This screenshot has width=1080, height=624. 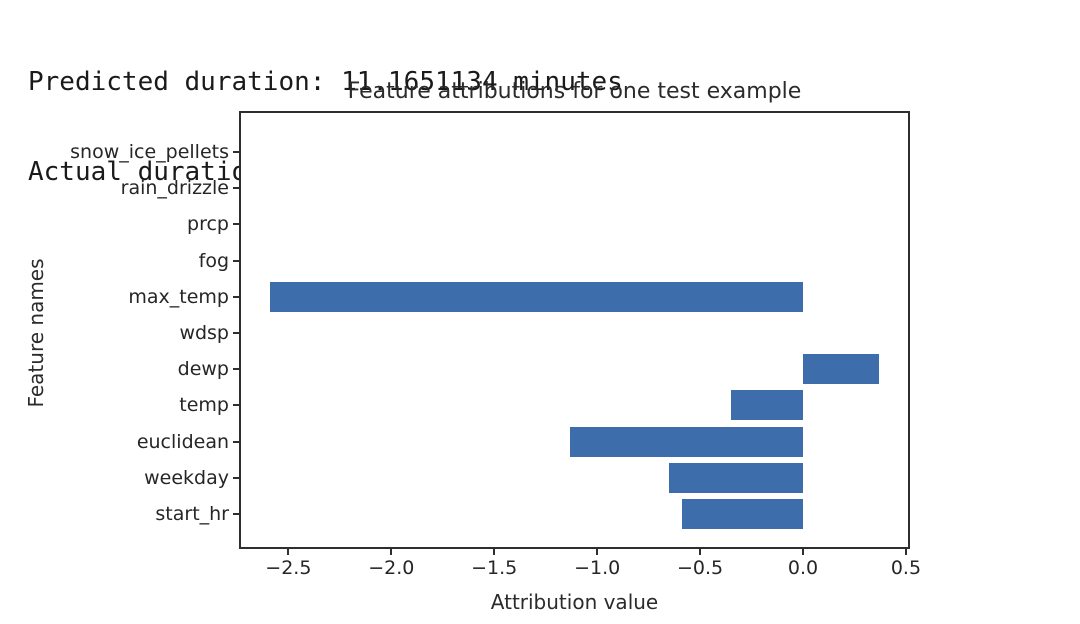 I want to click on y-axis-label: Feature names, so click(x=36, y=333).